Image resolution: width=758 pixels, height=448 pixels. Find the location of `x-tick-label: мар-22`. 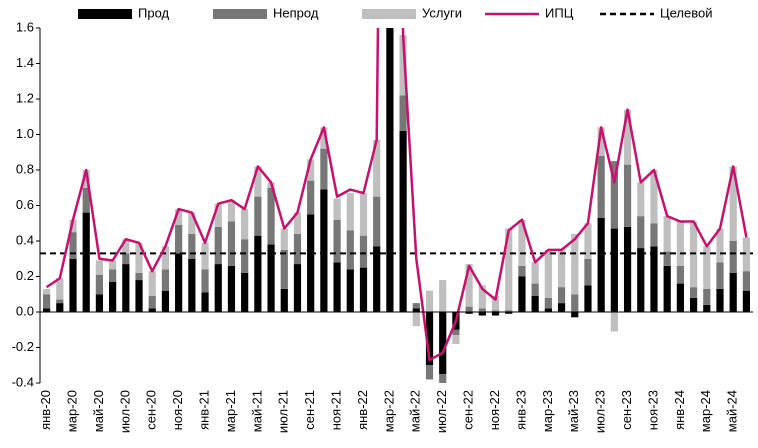

x-tick-label: мар-22 is located at coordinates (388, 411).